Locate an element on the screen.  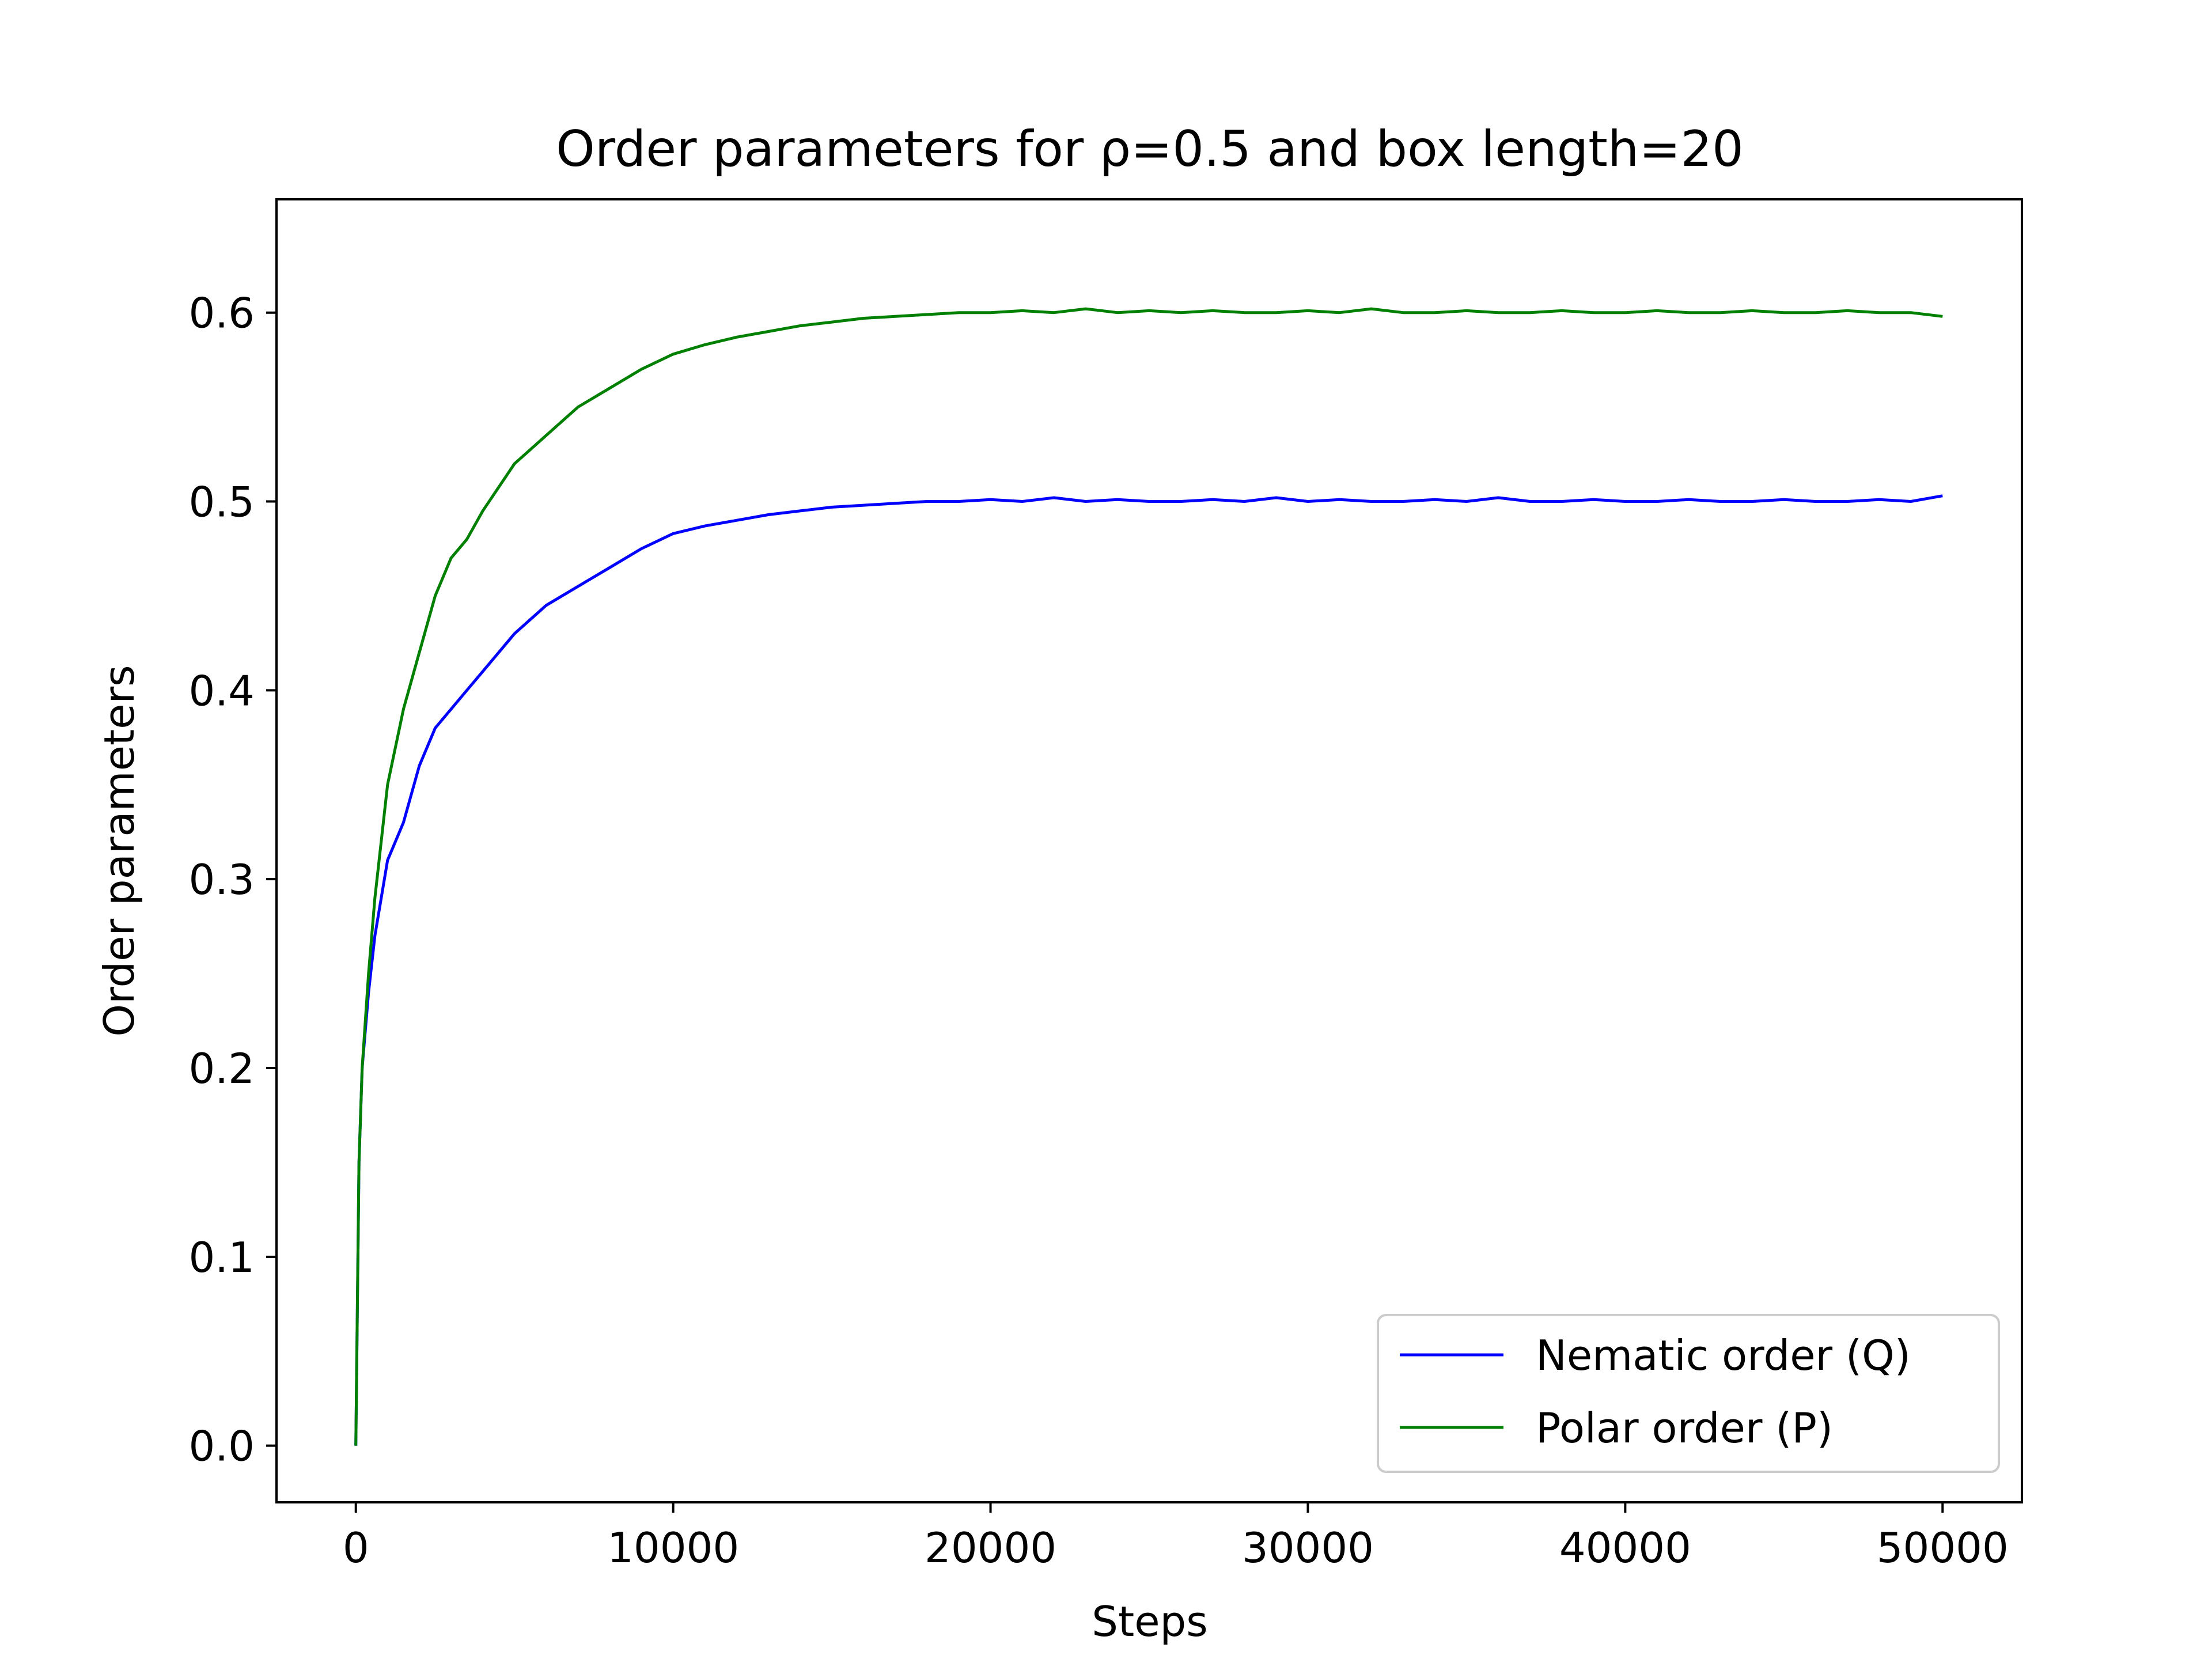
x-axis-label: Steps is located at coordinates (1149, 1621).